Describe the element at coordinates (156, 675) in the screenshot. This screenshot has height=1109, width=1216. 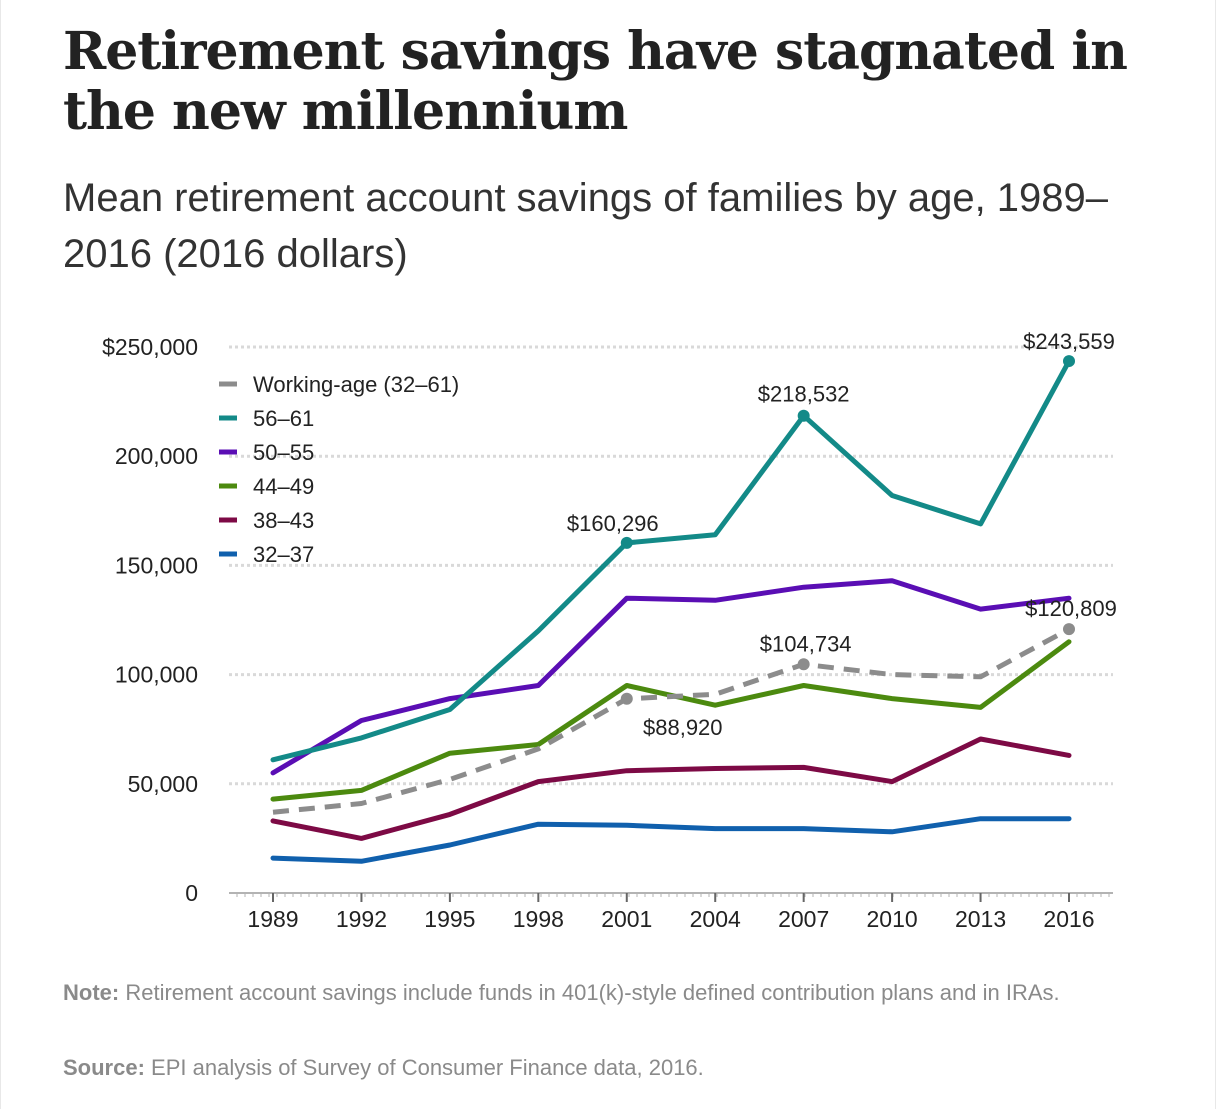
I see `y-tick-label: 100,000` at that location.